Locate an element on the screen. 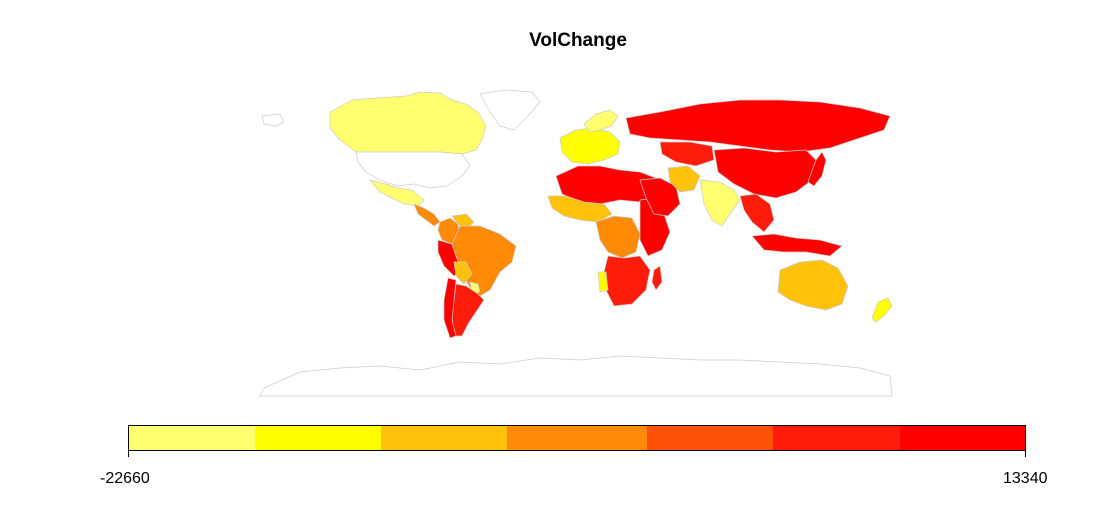 The height and width of the screenshot is (507, 1116). region-bolivia is located at coordinates (463, 273).